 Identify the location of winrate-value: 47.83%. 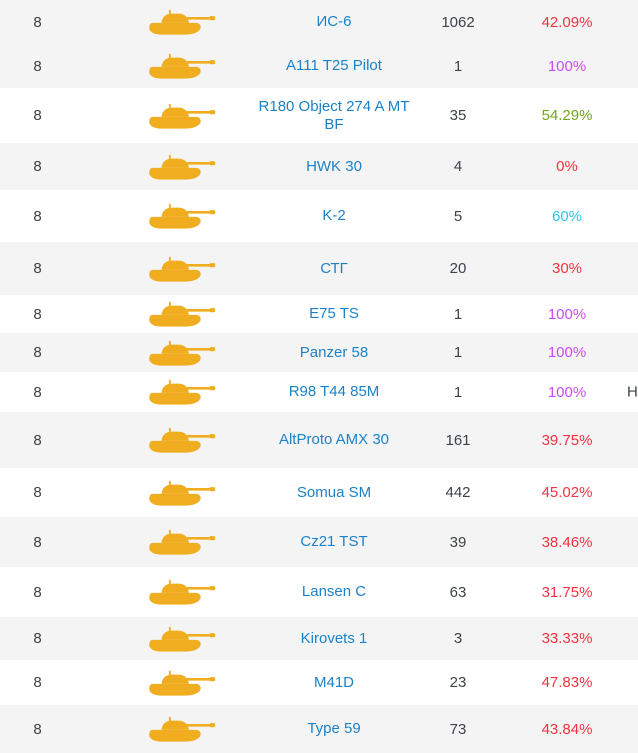
(567, 682).